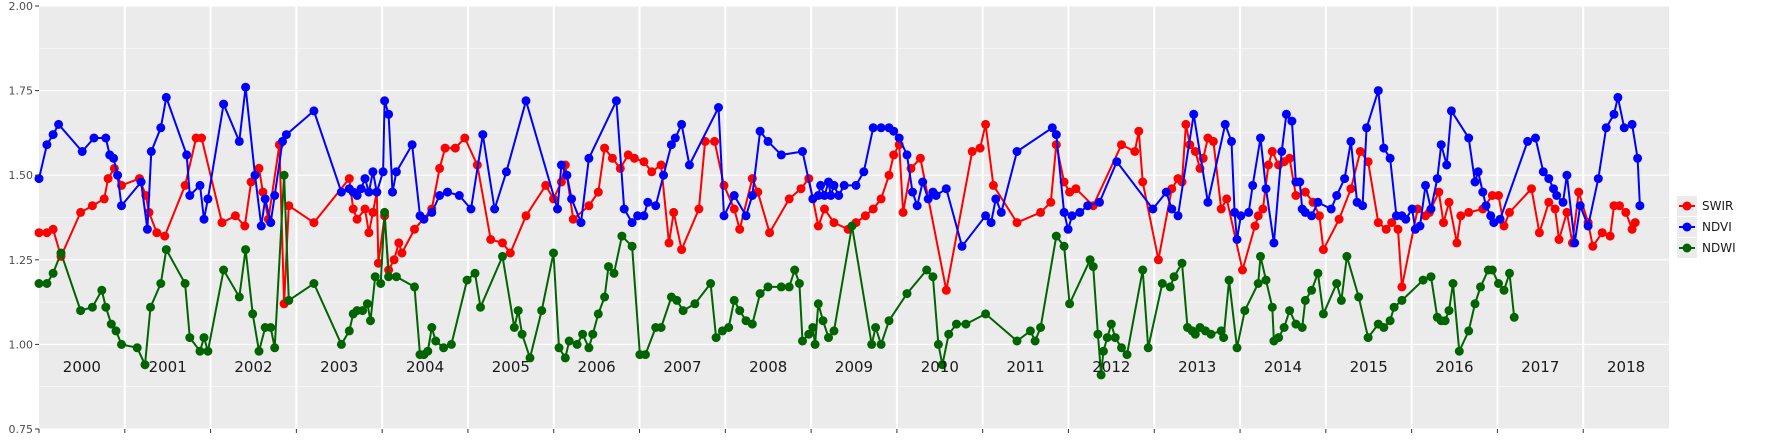 This screenshot has height=442, width=1773. I want to click on year-label: 2011, so click(1025, 367).